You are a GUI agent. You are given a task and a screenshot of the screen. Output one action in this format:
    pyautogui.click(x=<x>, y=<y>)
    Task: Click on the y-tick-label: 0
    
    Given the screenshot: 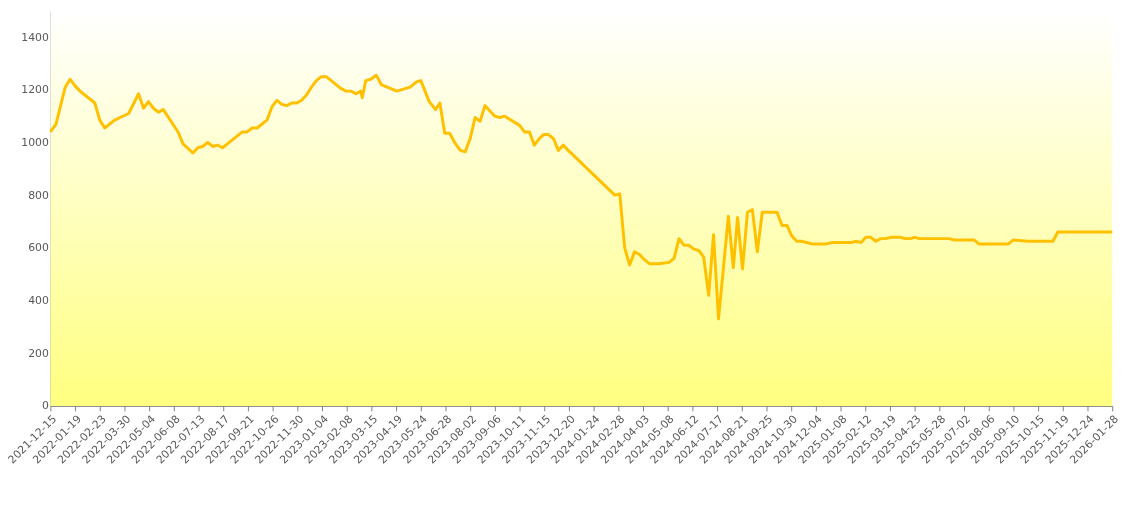 What is the action you would take?
    pyautogui.click(x=45, y=406)
    